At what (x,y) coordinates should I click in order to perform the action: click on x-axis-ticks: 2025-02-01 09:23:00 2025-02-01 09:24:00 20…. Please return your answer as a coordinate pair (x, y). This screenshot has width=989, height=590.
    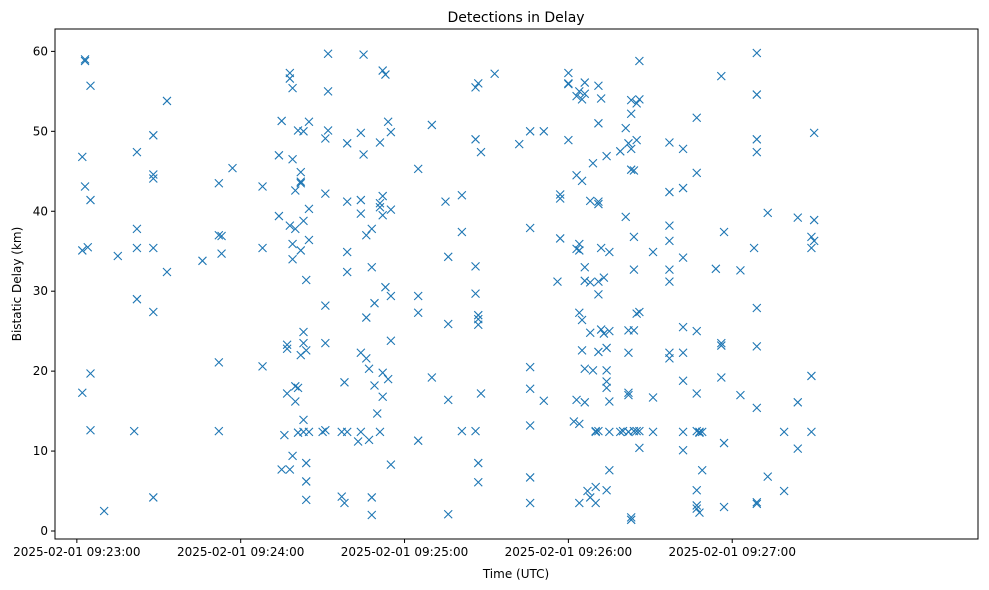
    Looking at the image, I should click on (404, 549).